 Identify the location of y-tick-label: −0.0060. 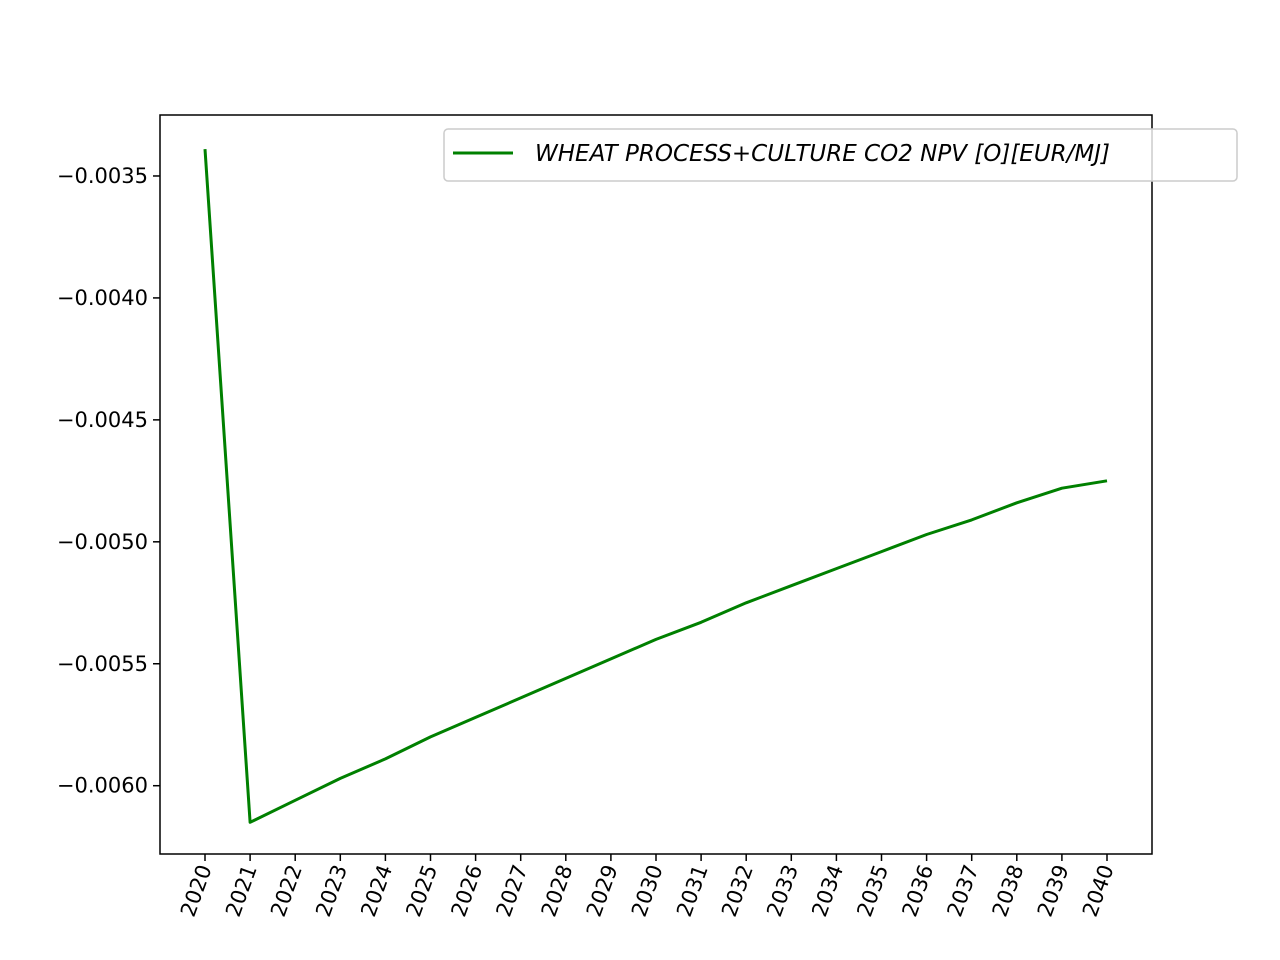
(102, 786).